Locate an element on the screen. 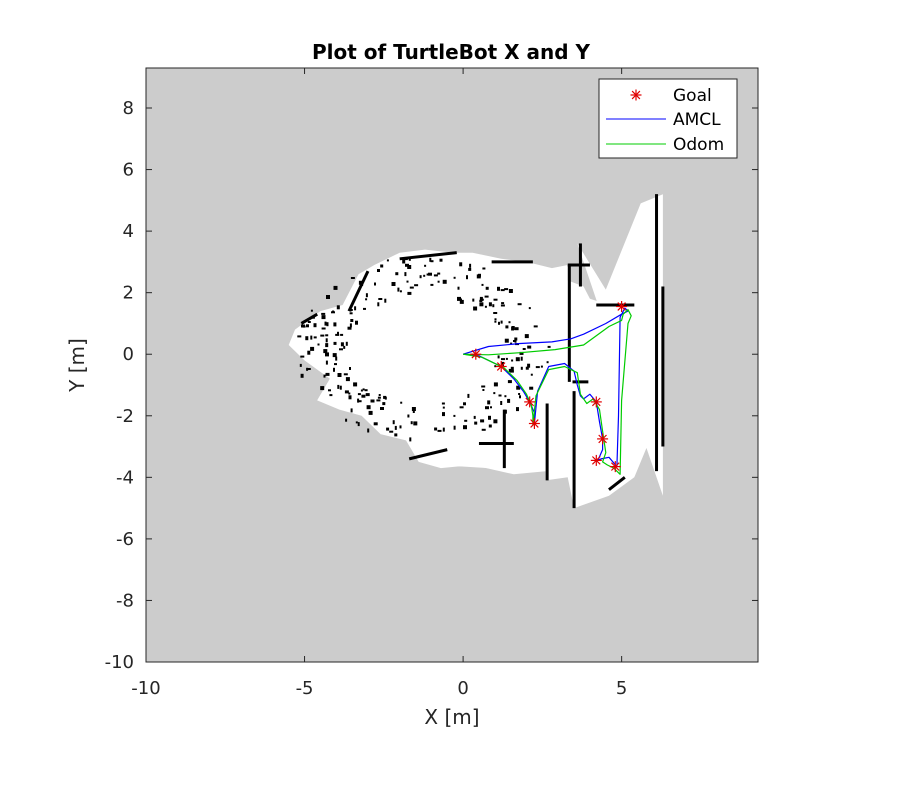 This screenshot has height=789, width=906. x-tick-label: -5 is located at coordinates (305, 688).